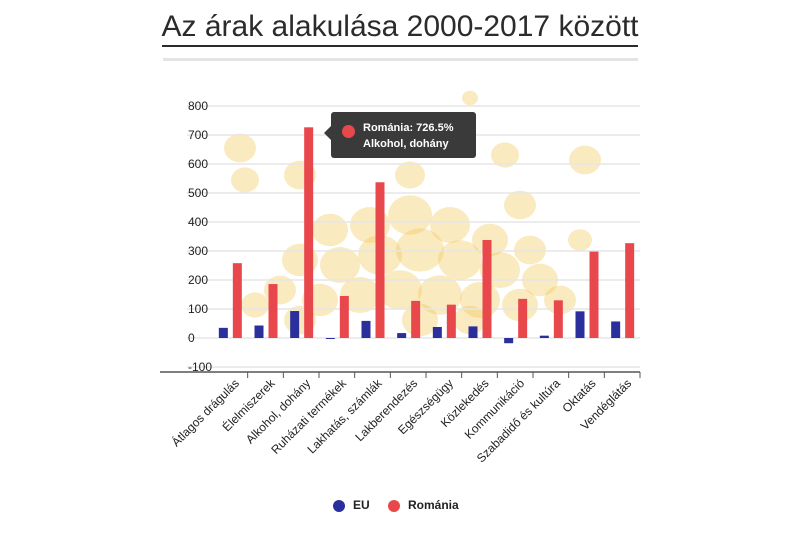  Describe the element at coordinates (198, 222) in the screenshot. I see `y-tick-label: 400` at that location.